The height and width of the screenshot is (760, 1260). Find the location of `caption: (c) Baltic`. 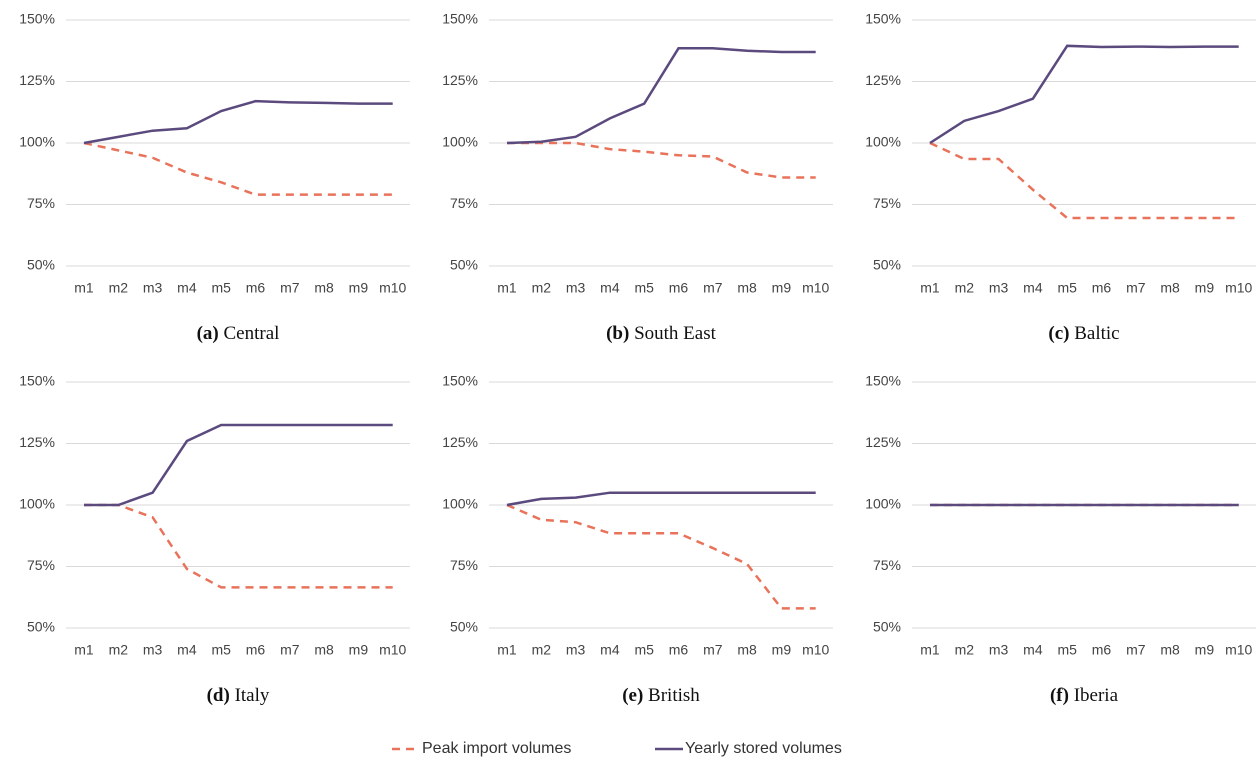

caption: (c) Baltic is located at coordinates (1083, 333).